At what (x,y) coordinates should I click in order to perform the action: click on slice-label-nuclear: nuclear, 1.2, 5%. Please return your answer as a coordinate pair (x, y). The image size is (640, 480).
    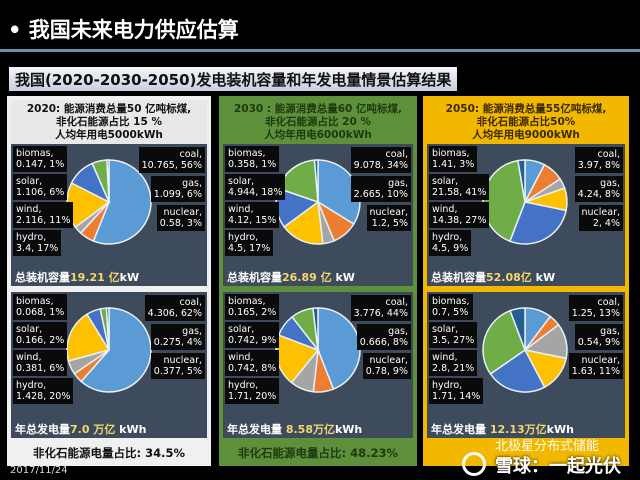
    Looking at the image, I should click on (388, 218).